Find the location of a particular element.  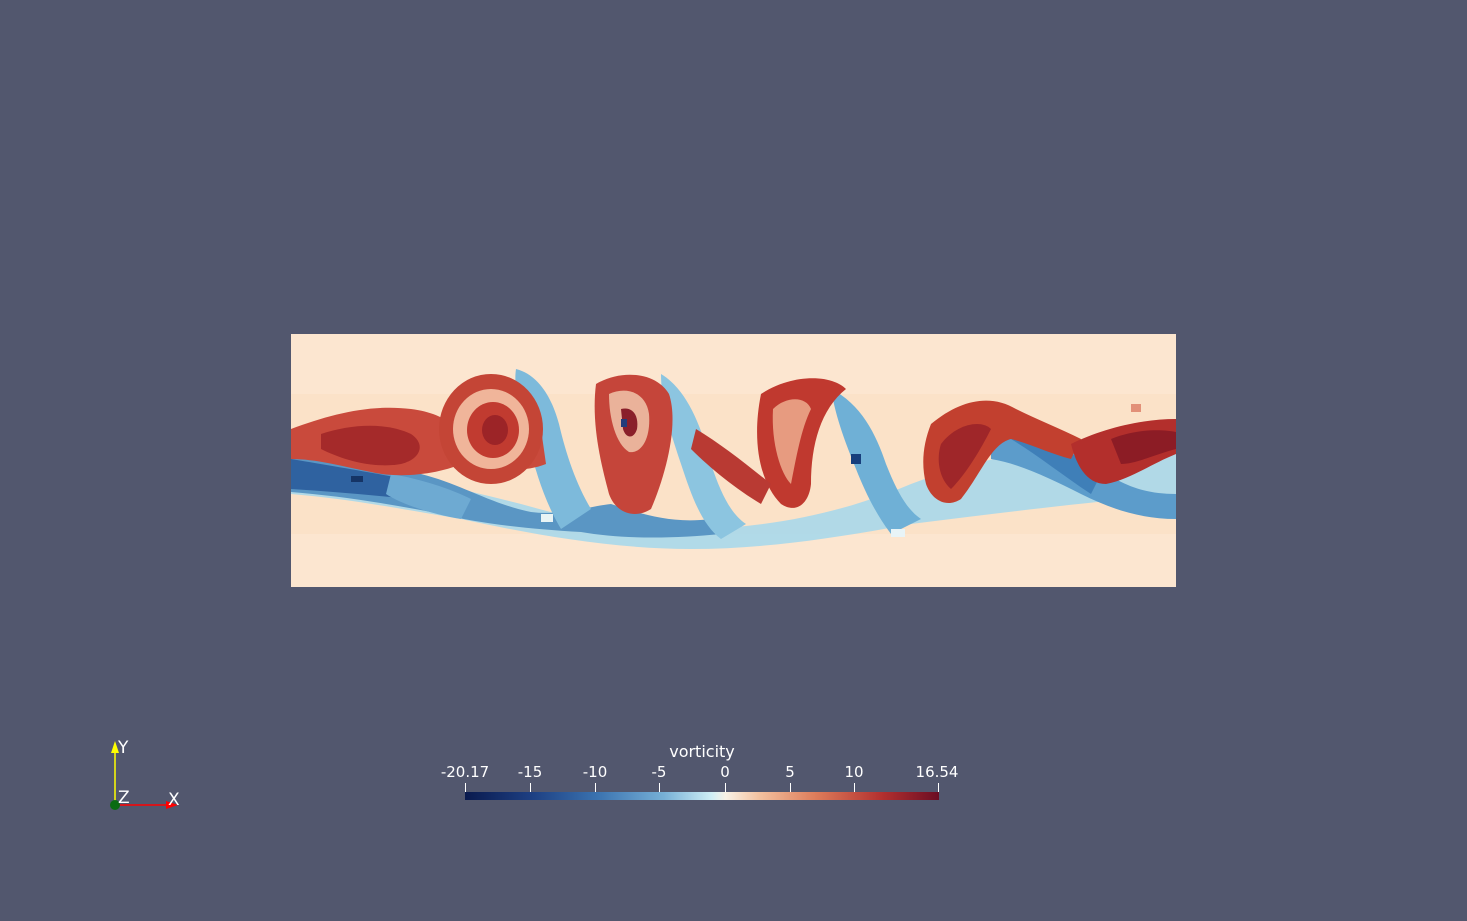

colormap-gradient is located at coordinates (702, 796).